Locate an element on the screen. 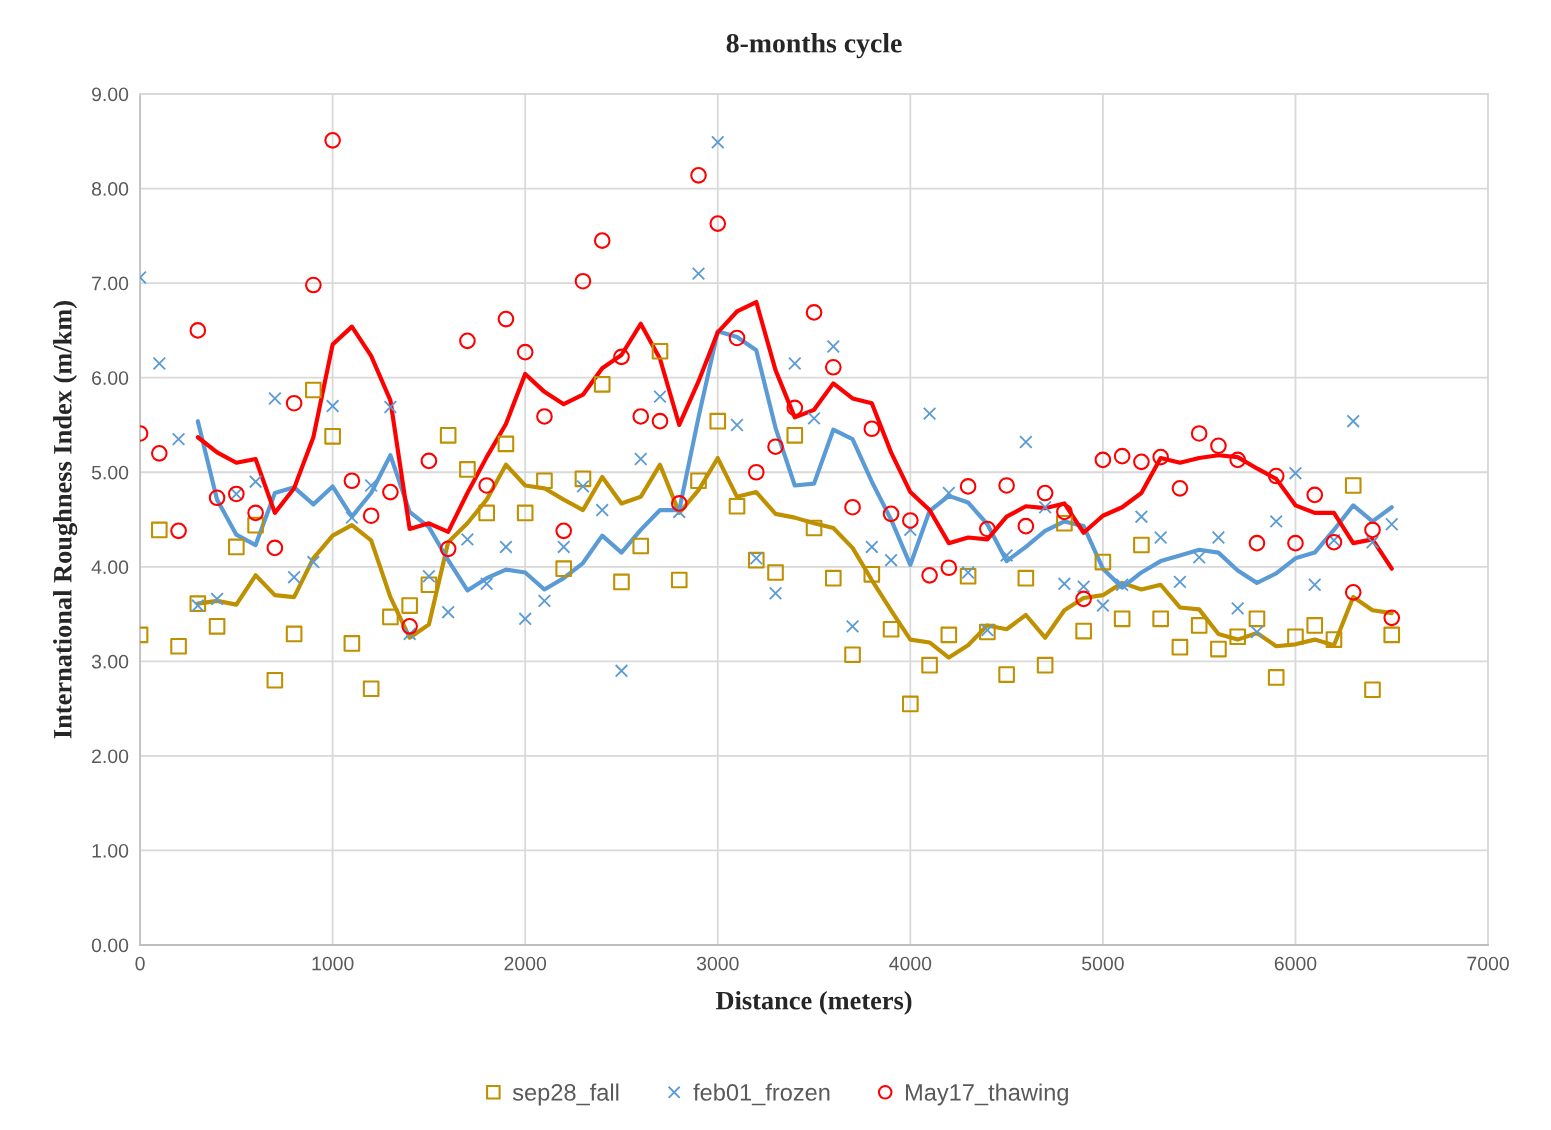 The image size is (1551, 1130). x-tick-label: 5000 is located at coordinates (1103, 963).